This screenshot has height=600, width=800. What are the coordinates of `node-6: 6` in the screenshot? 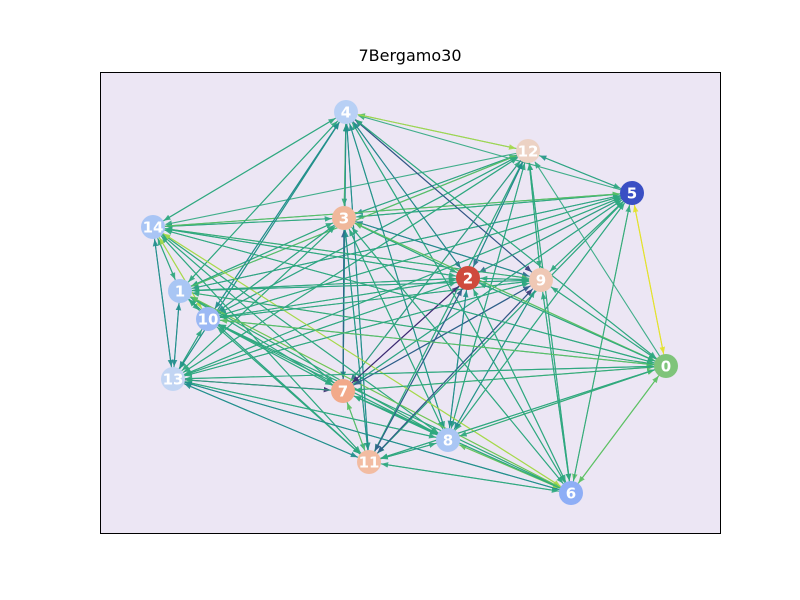 It's located at (571, 493).